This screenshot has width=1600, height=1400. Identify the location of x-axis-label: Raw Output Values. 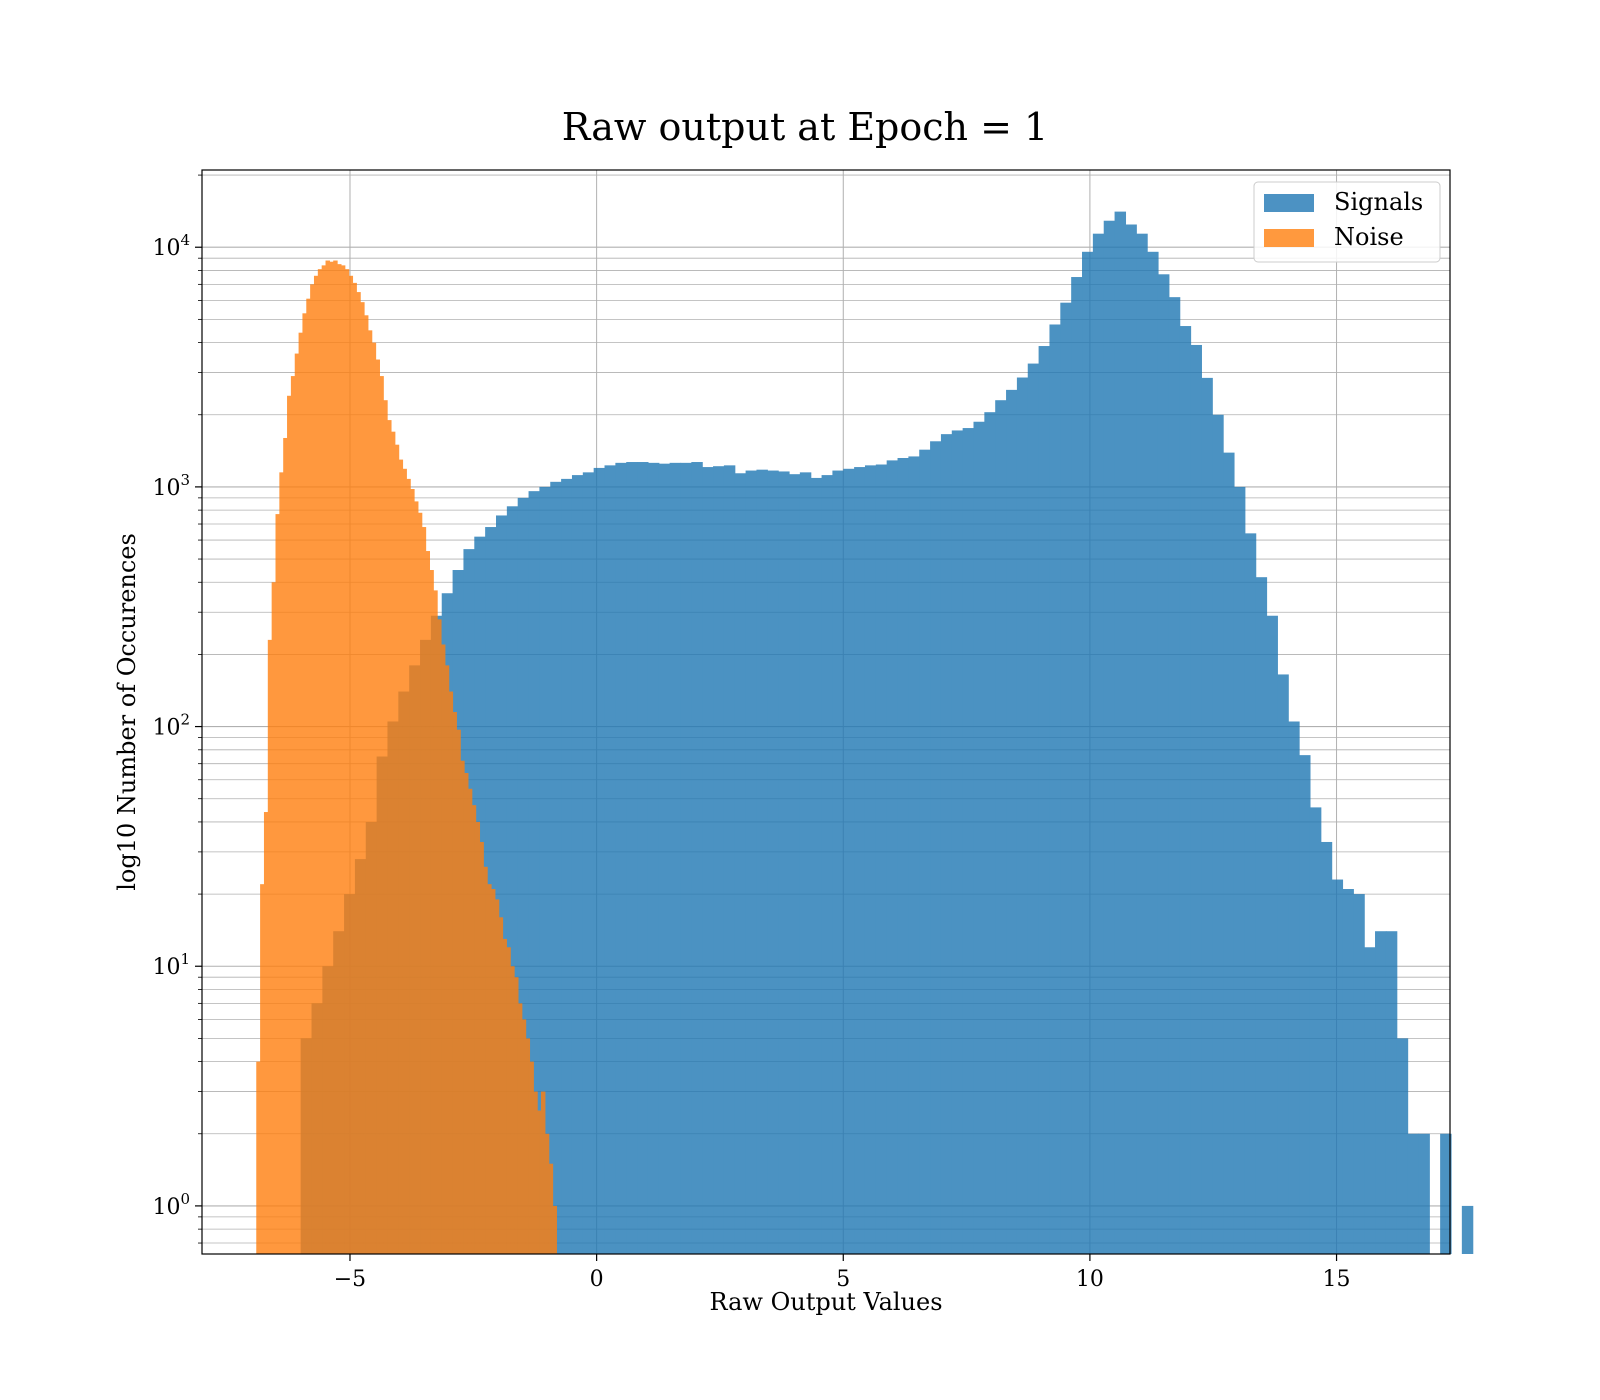
(825, 1302).